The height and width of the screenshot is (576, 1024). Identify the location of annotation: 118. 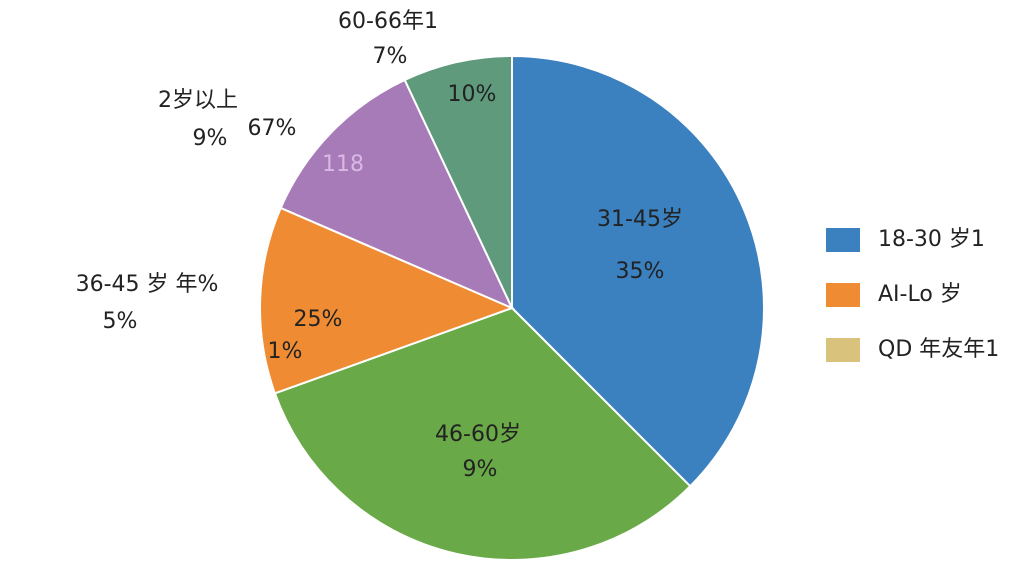
(343, 164).